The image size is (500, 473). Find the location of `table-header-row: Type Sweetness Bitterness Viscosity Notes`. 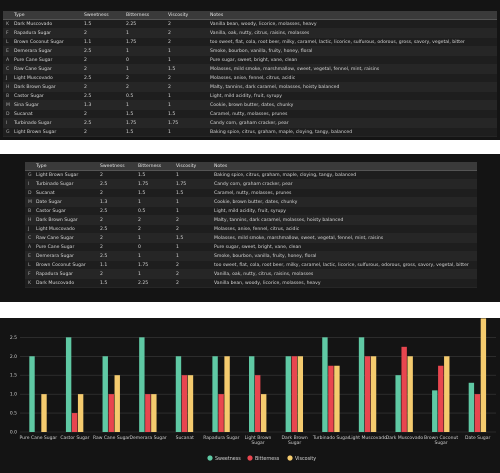

table-header-row: Type Sweetness Bitterness Viscosity Notes is located at coordinates (250, 15).